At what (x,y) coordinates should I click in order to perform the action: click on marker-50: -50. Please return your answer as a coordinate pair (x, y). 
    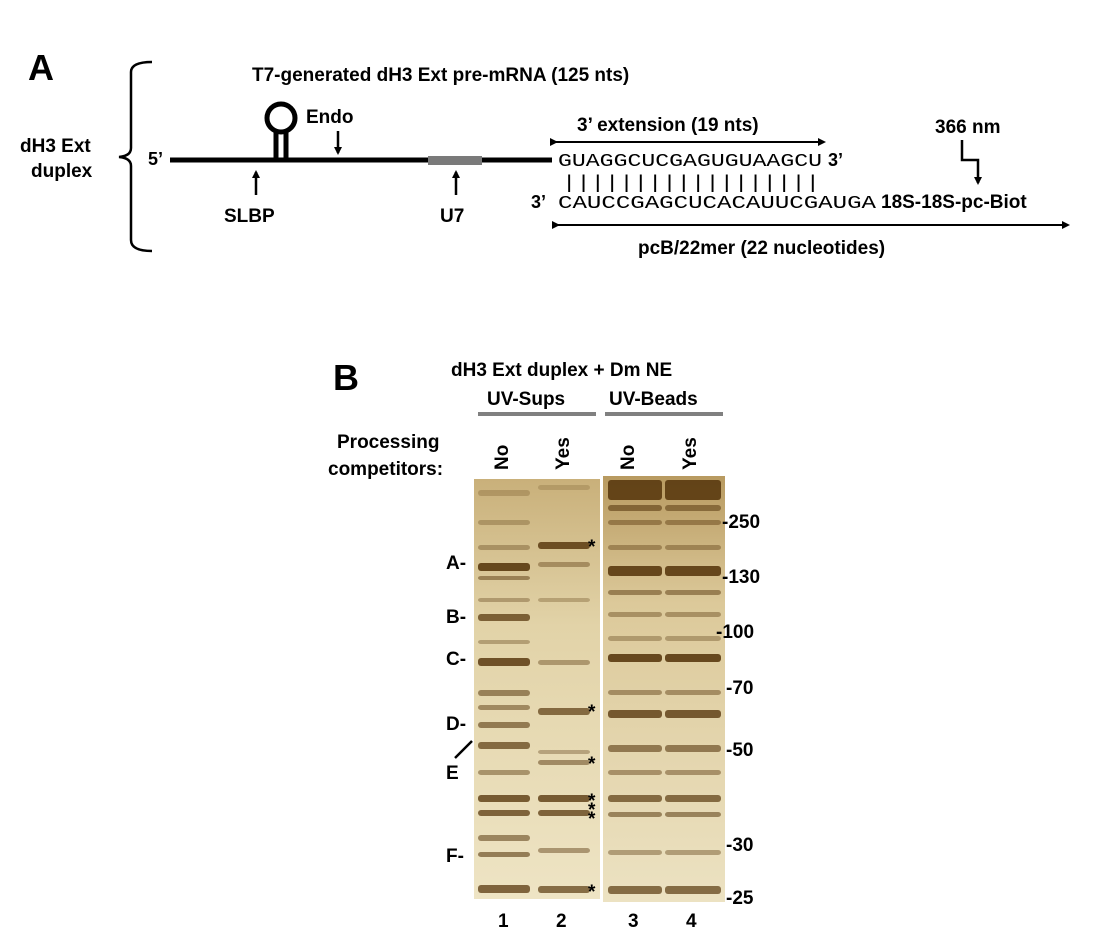
    Looking at the image, I should click on (739, 750).